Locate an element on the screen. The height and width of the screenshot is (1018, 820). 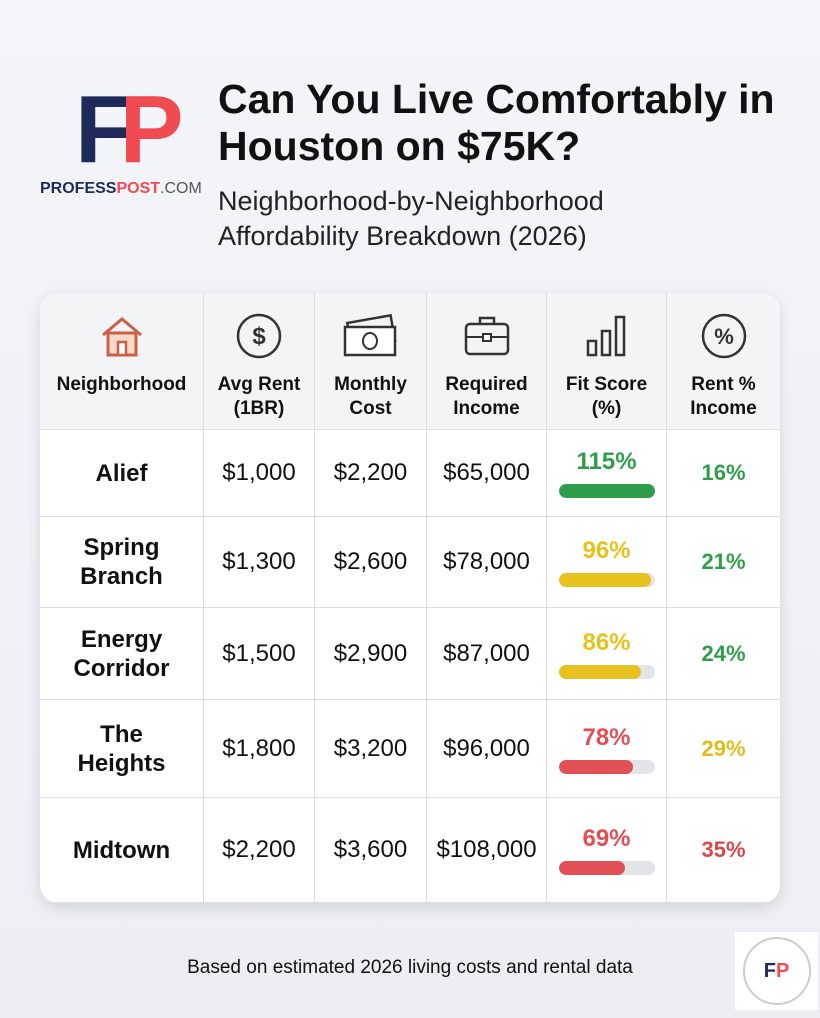
cell: $87,000 is located at coordinates (487, 654).